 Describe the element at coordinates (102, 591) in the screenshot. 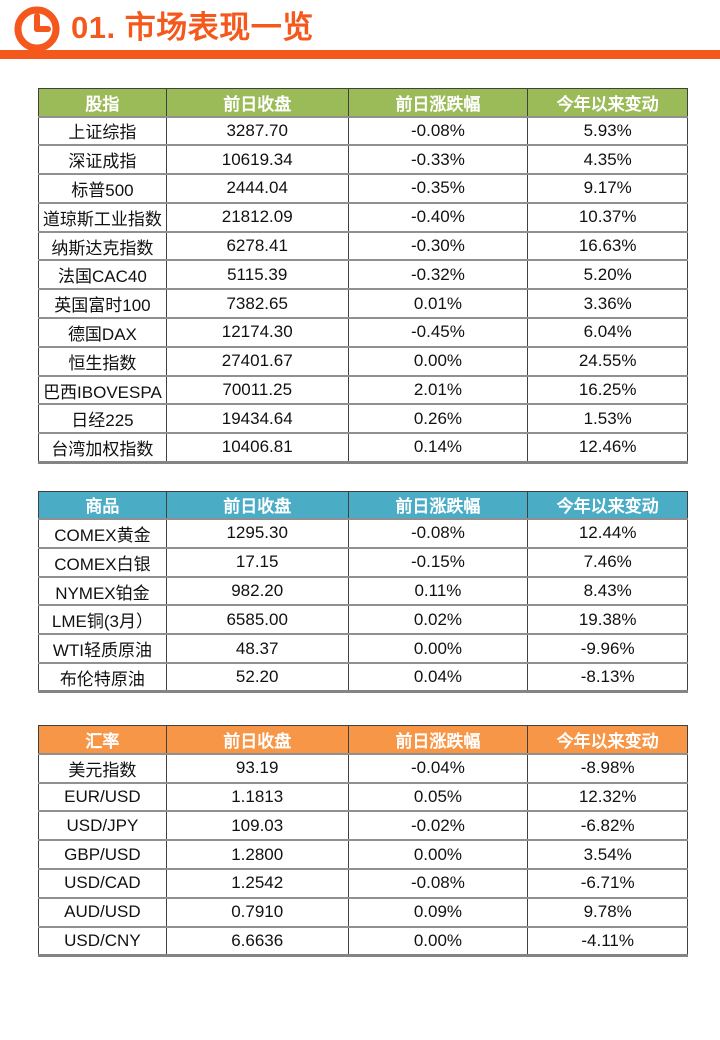

I see `table-cell: NYMEX铂金` at that location.